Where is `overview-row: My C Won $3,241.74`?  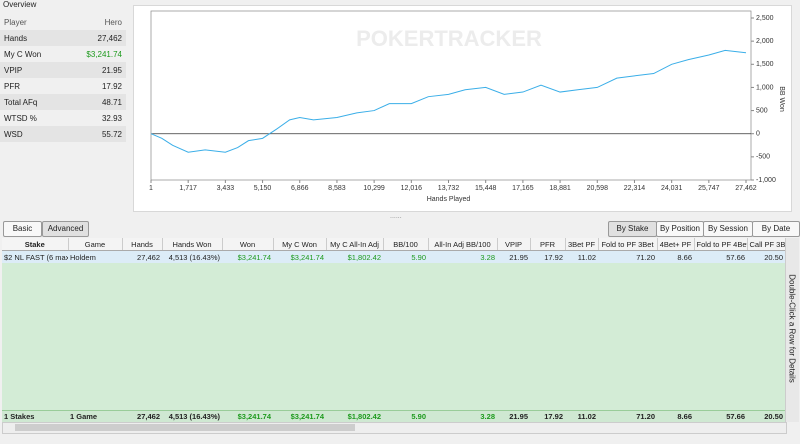
overview-row: My C Won $3,241.74 is located at coordinates (63, 54).